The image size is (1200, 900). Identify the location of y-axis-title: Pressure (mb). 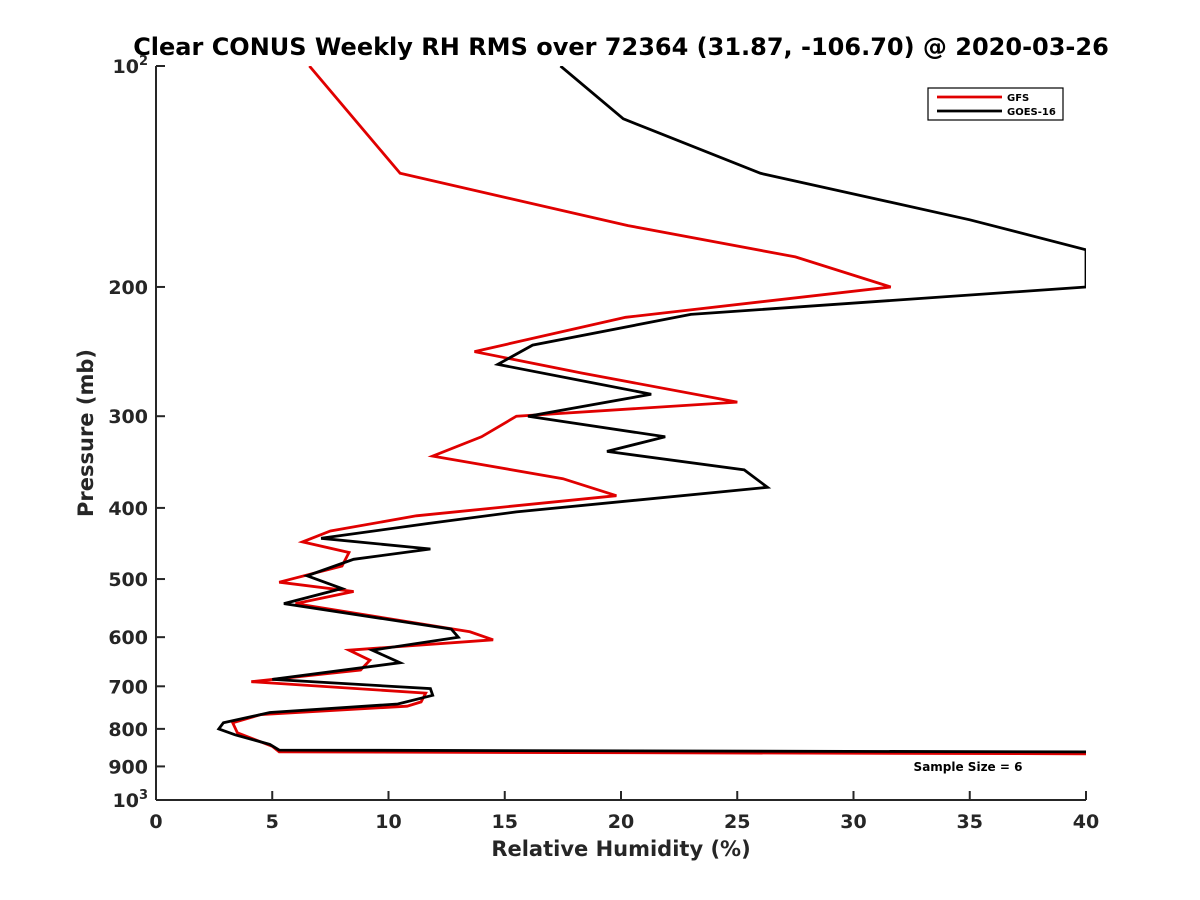
(86, 433).